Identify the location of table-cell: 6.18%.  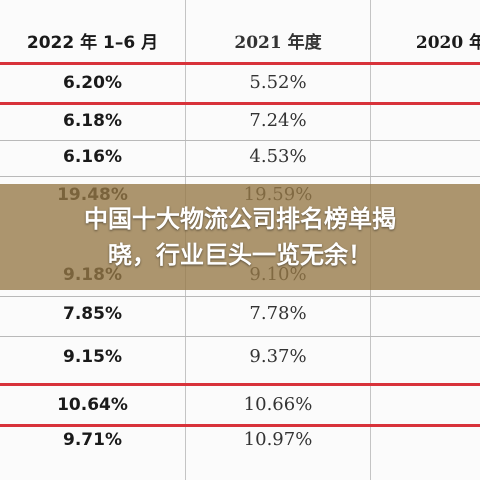
(92, 121).